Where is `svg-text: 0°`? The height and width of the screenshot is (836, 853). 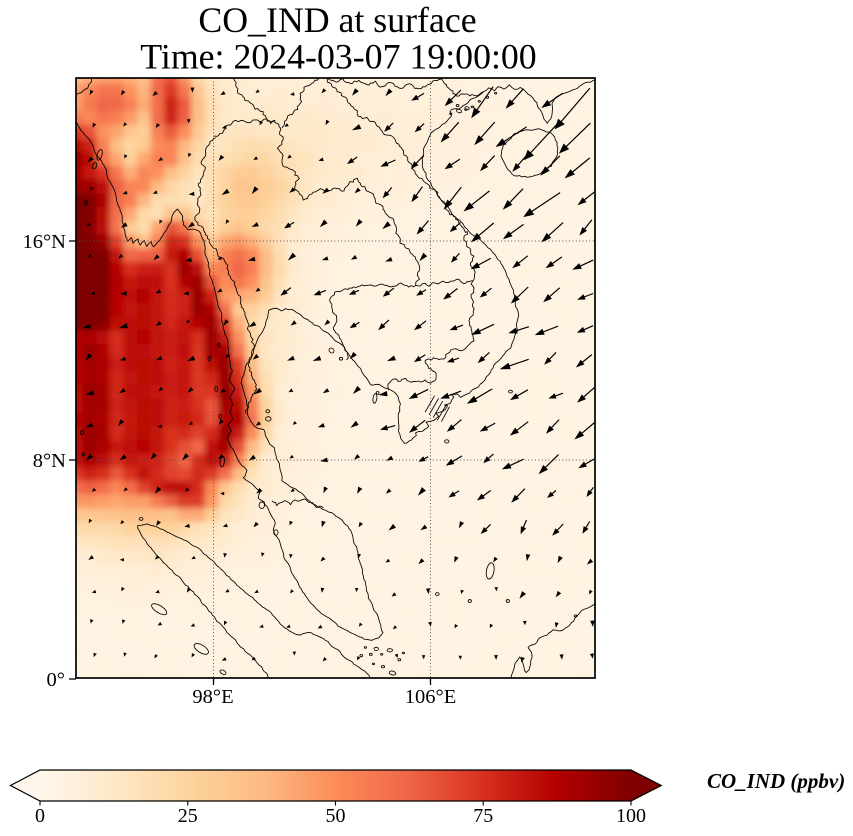 svg-text: 0° is located at coordinates (56, 680).